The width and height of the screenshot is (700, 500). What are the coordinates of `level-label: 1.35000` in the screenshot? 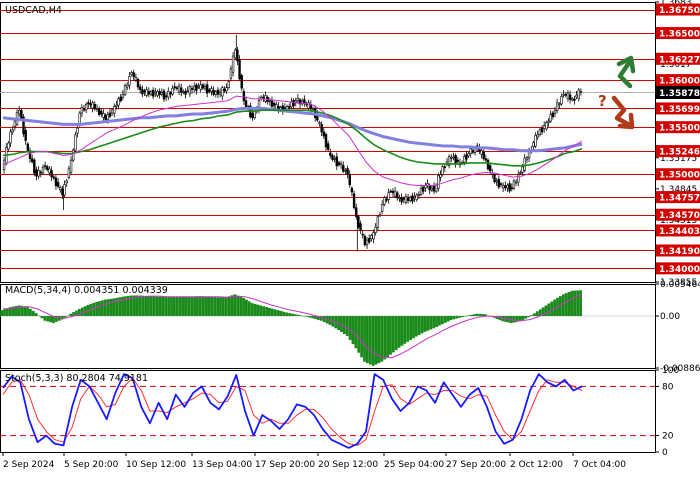 It's located at (679, 176).